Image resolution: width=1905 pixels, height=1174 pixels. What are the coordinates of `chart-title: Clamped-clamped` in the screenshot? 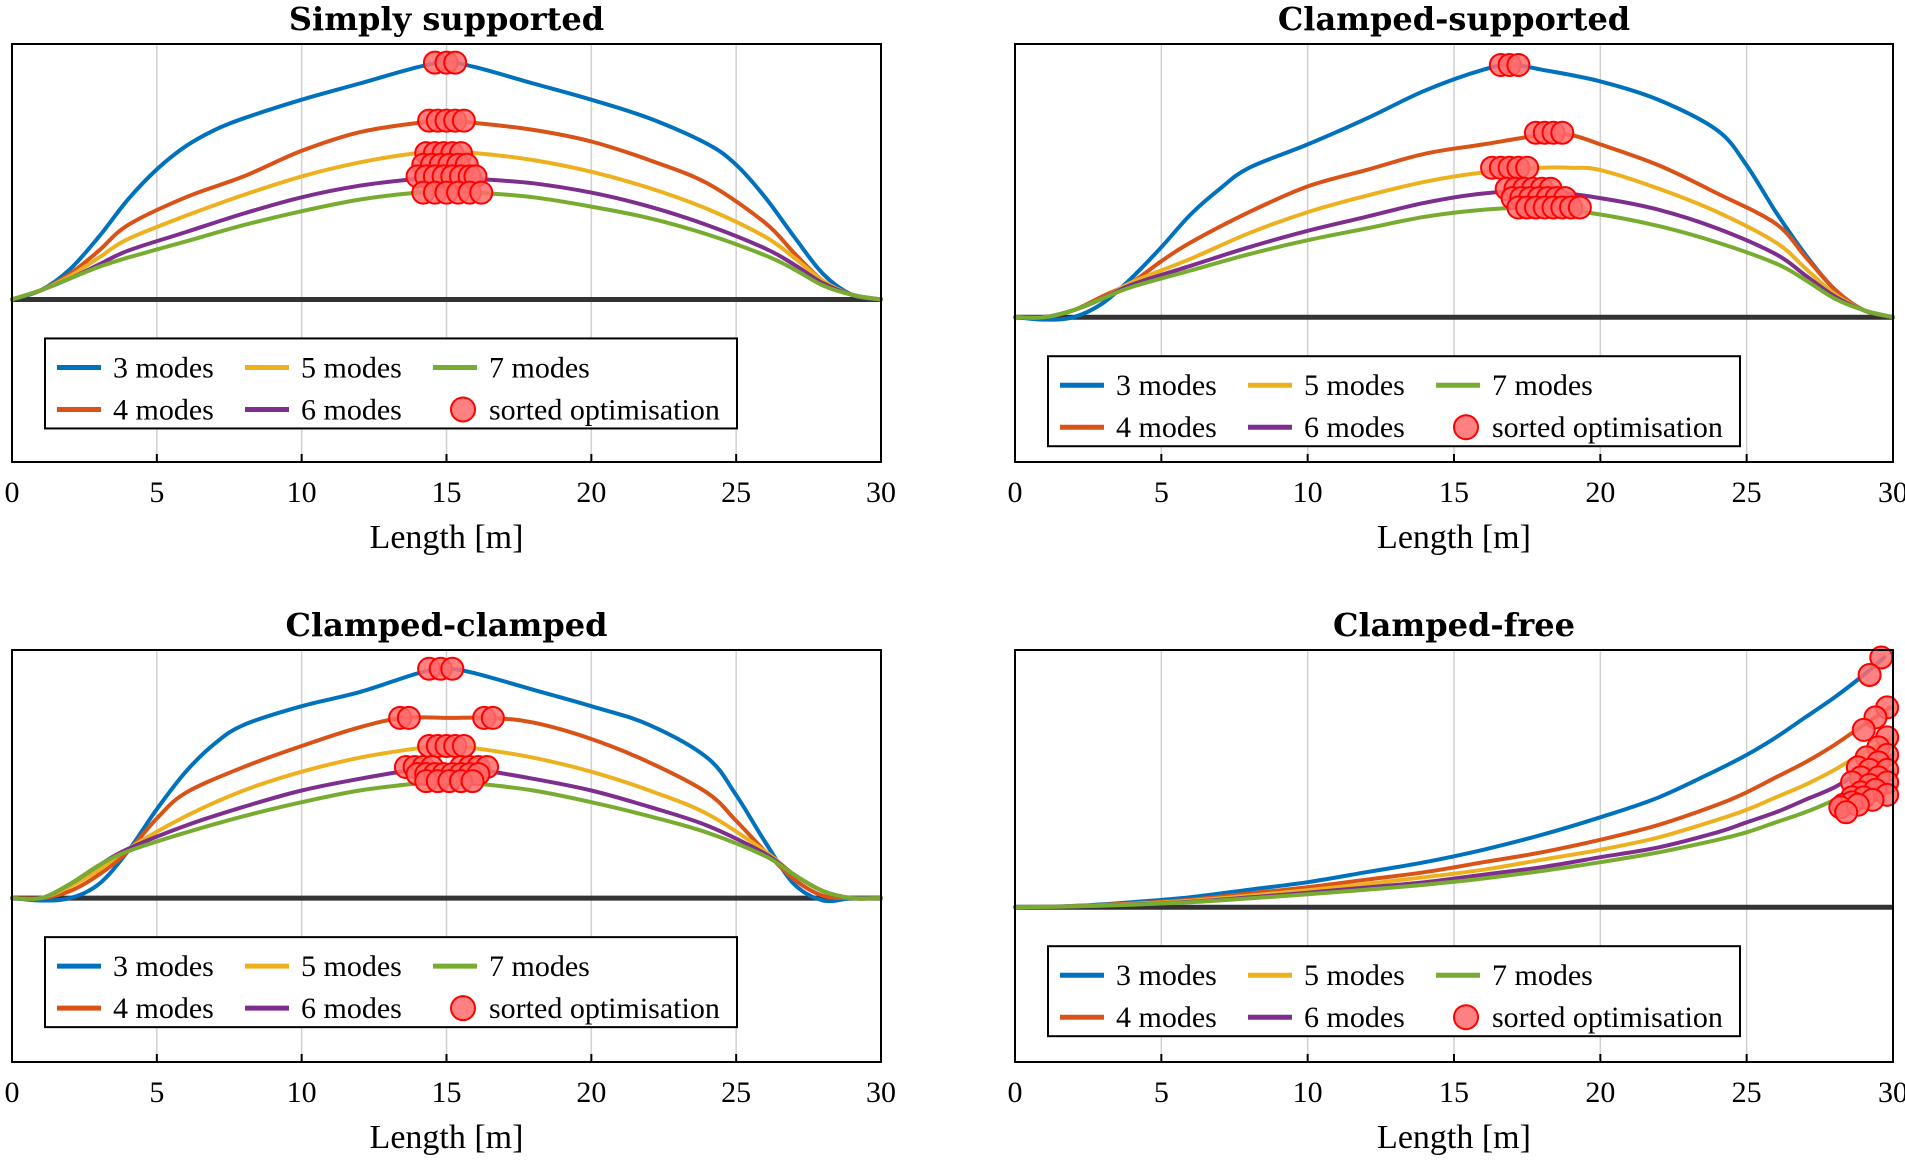 It's located at (447, 625).